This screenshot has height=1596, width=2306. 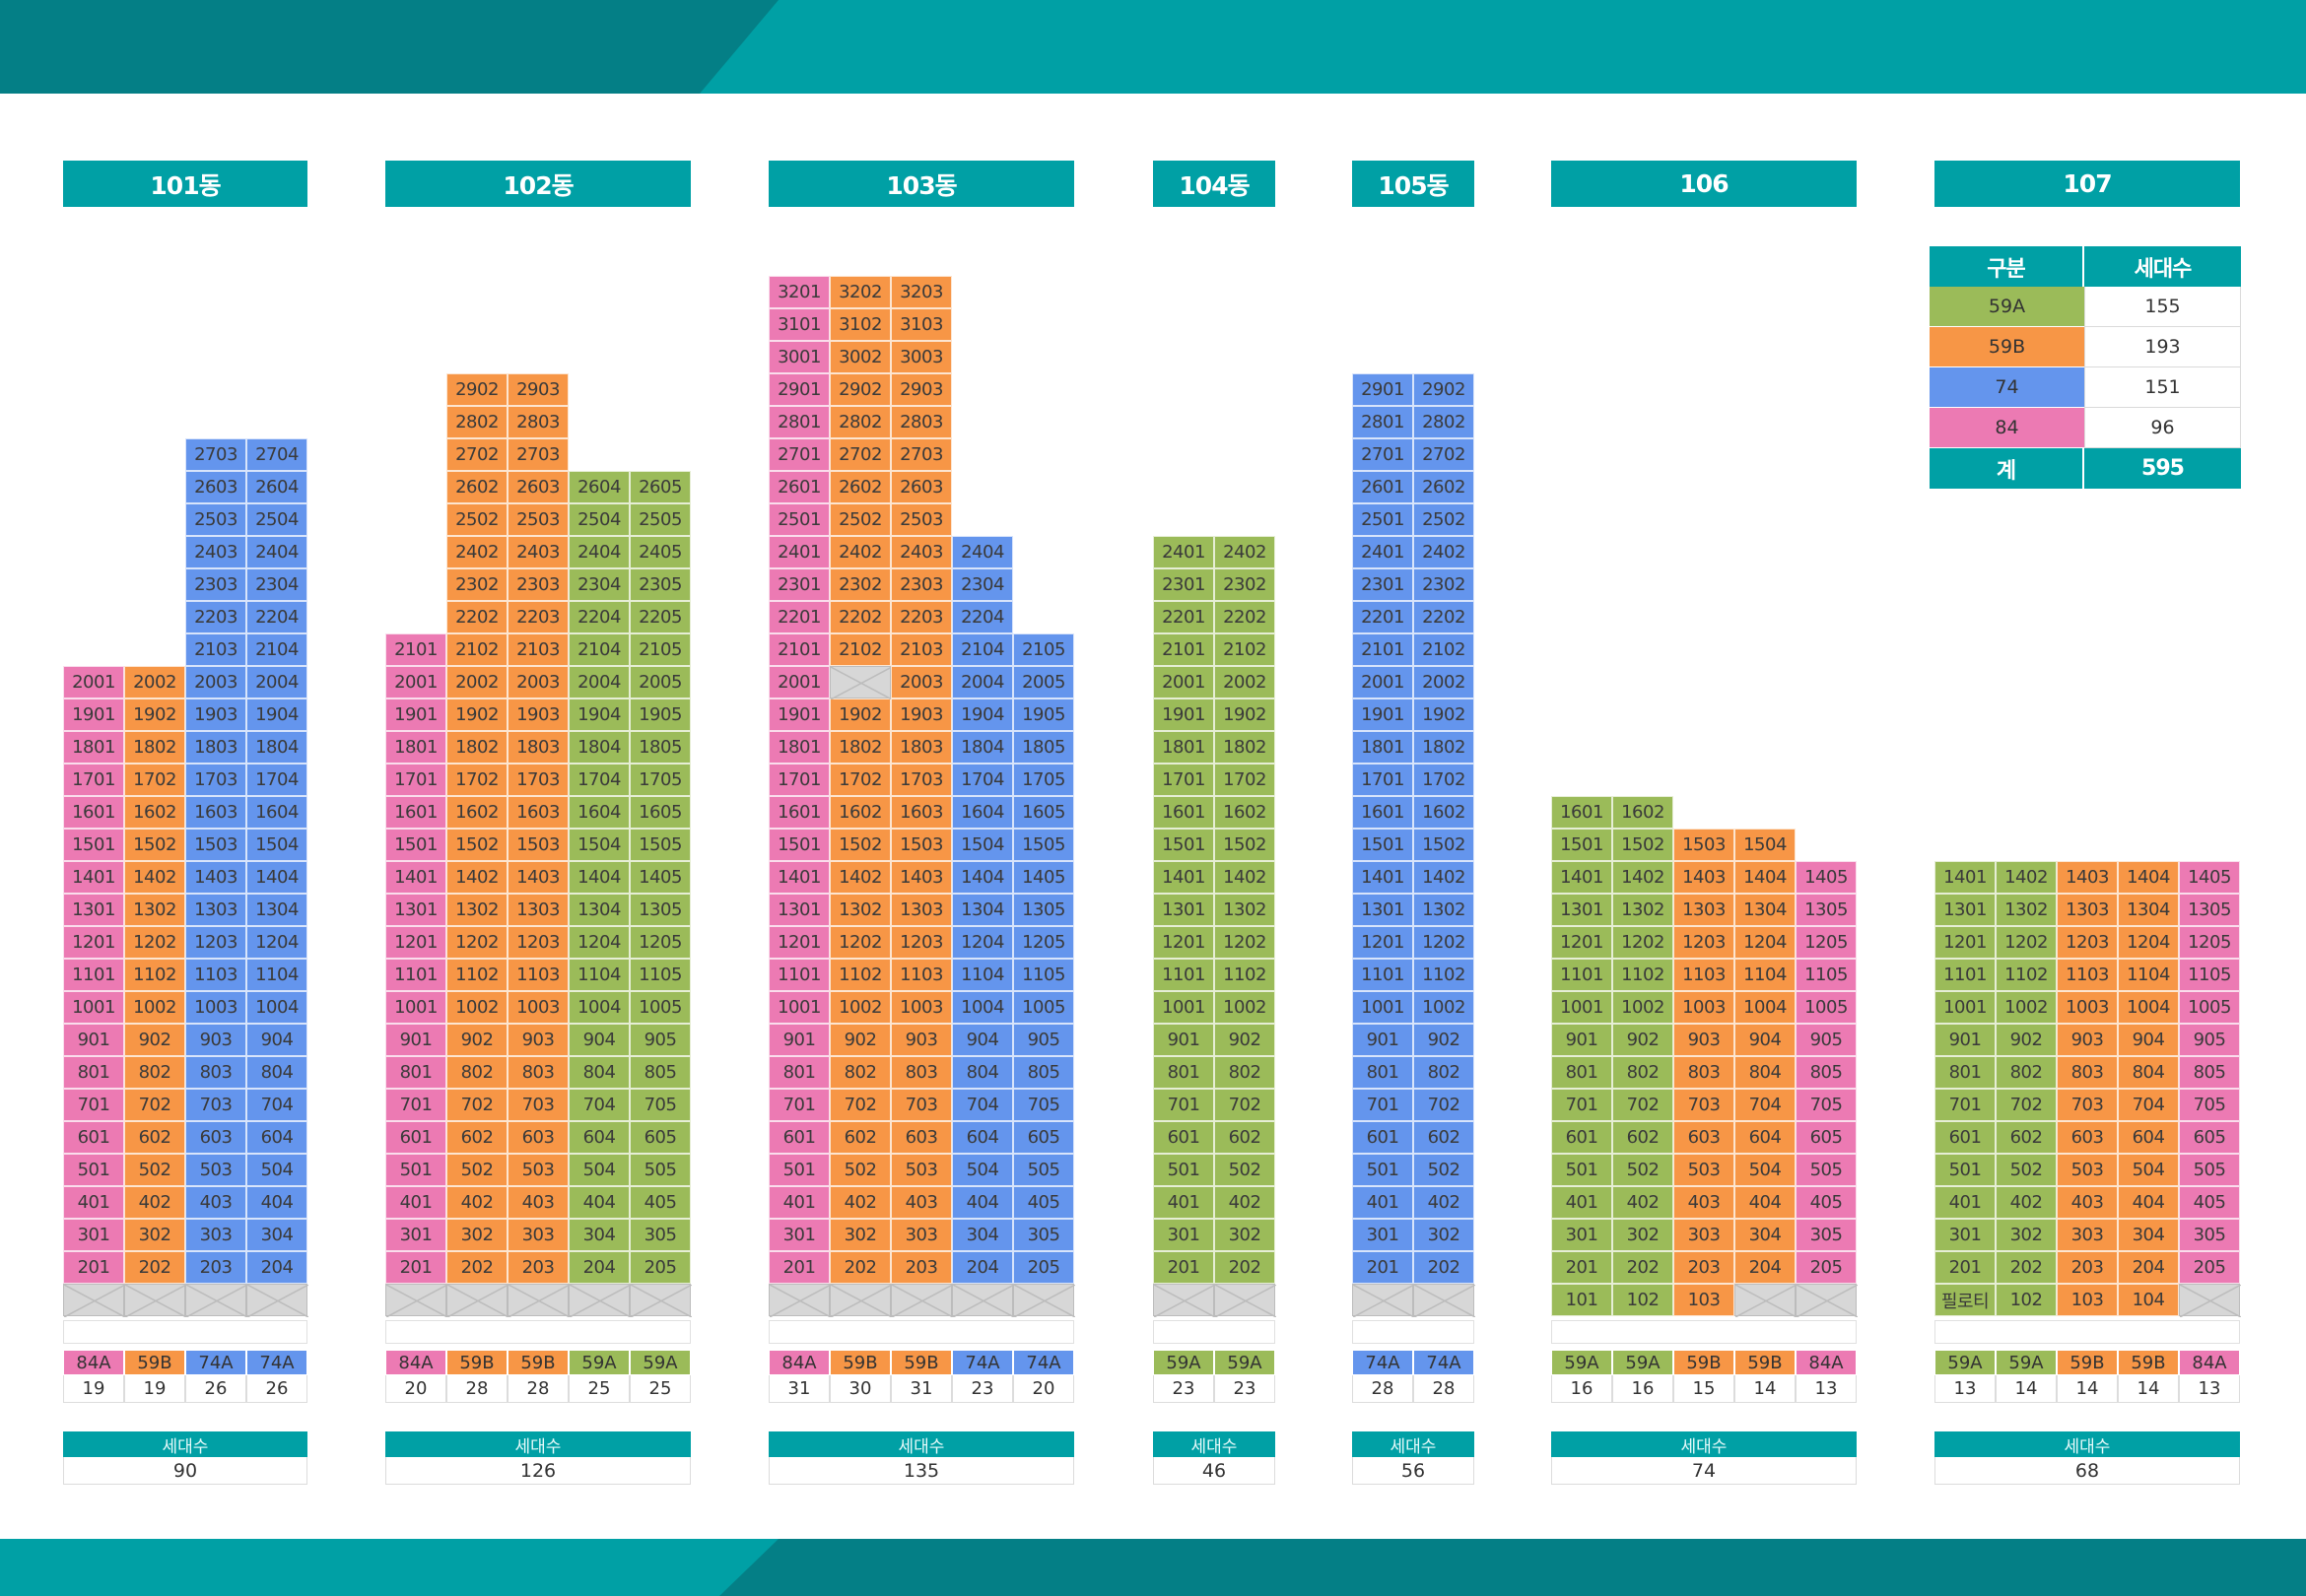 I want to click on households-total: 74, so click(x=1704, y=1471).